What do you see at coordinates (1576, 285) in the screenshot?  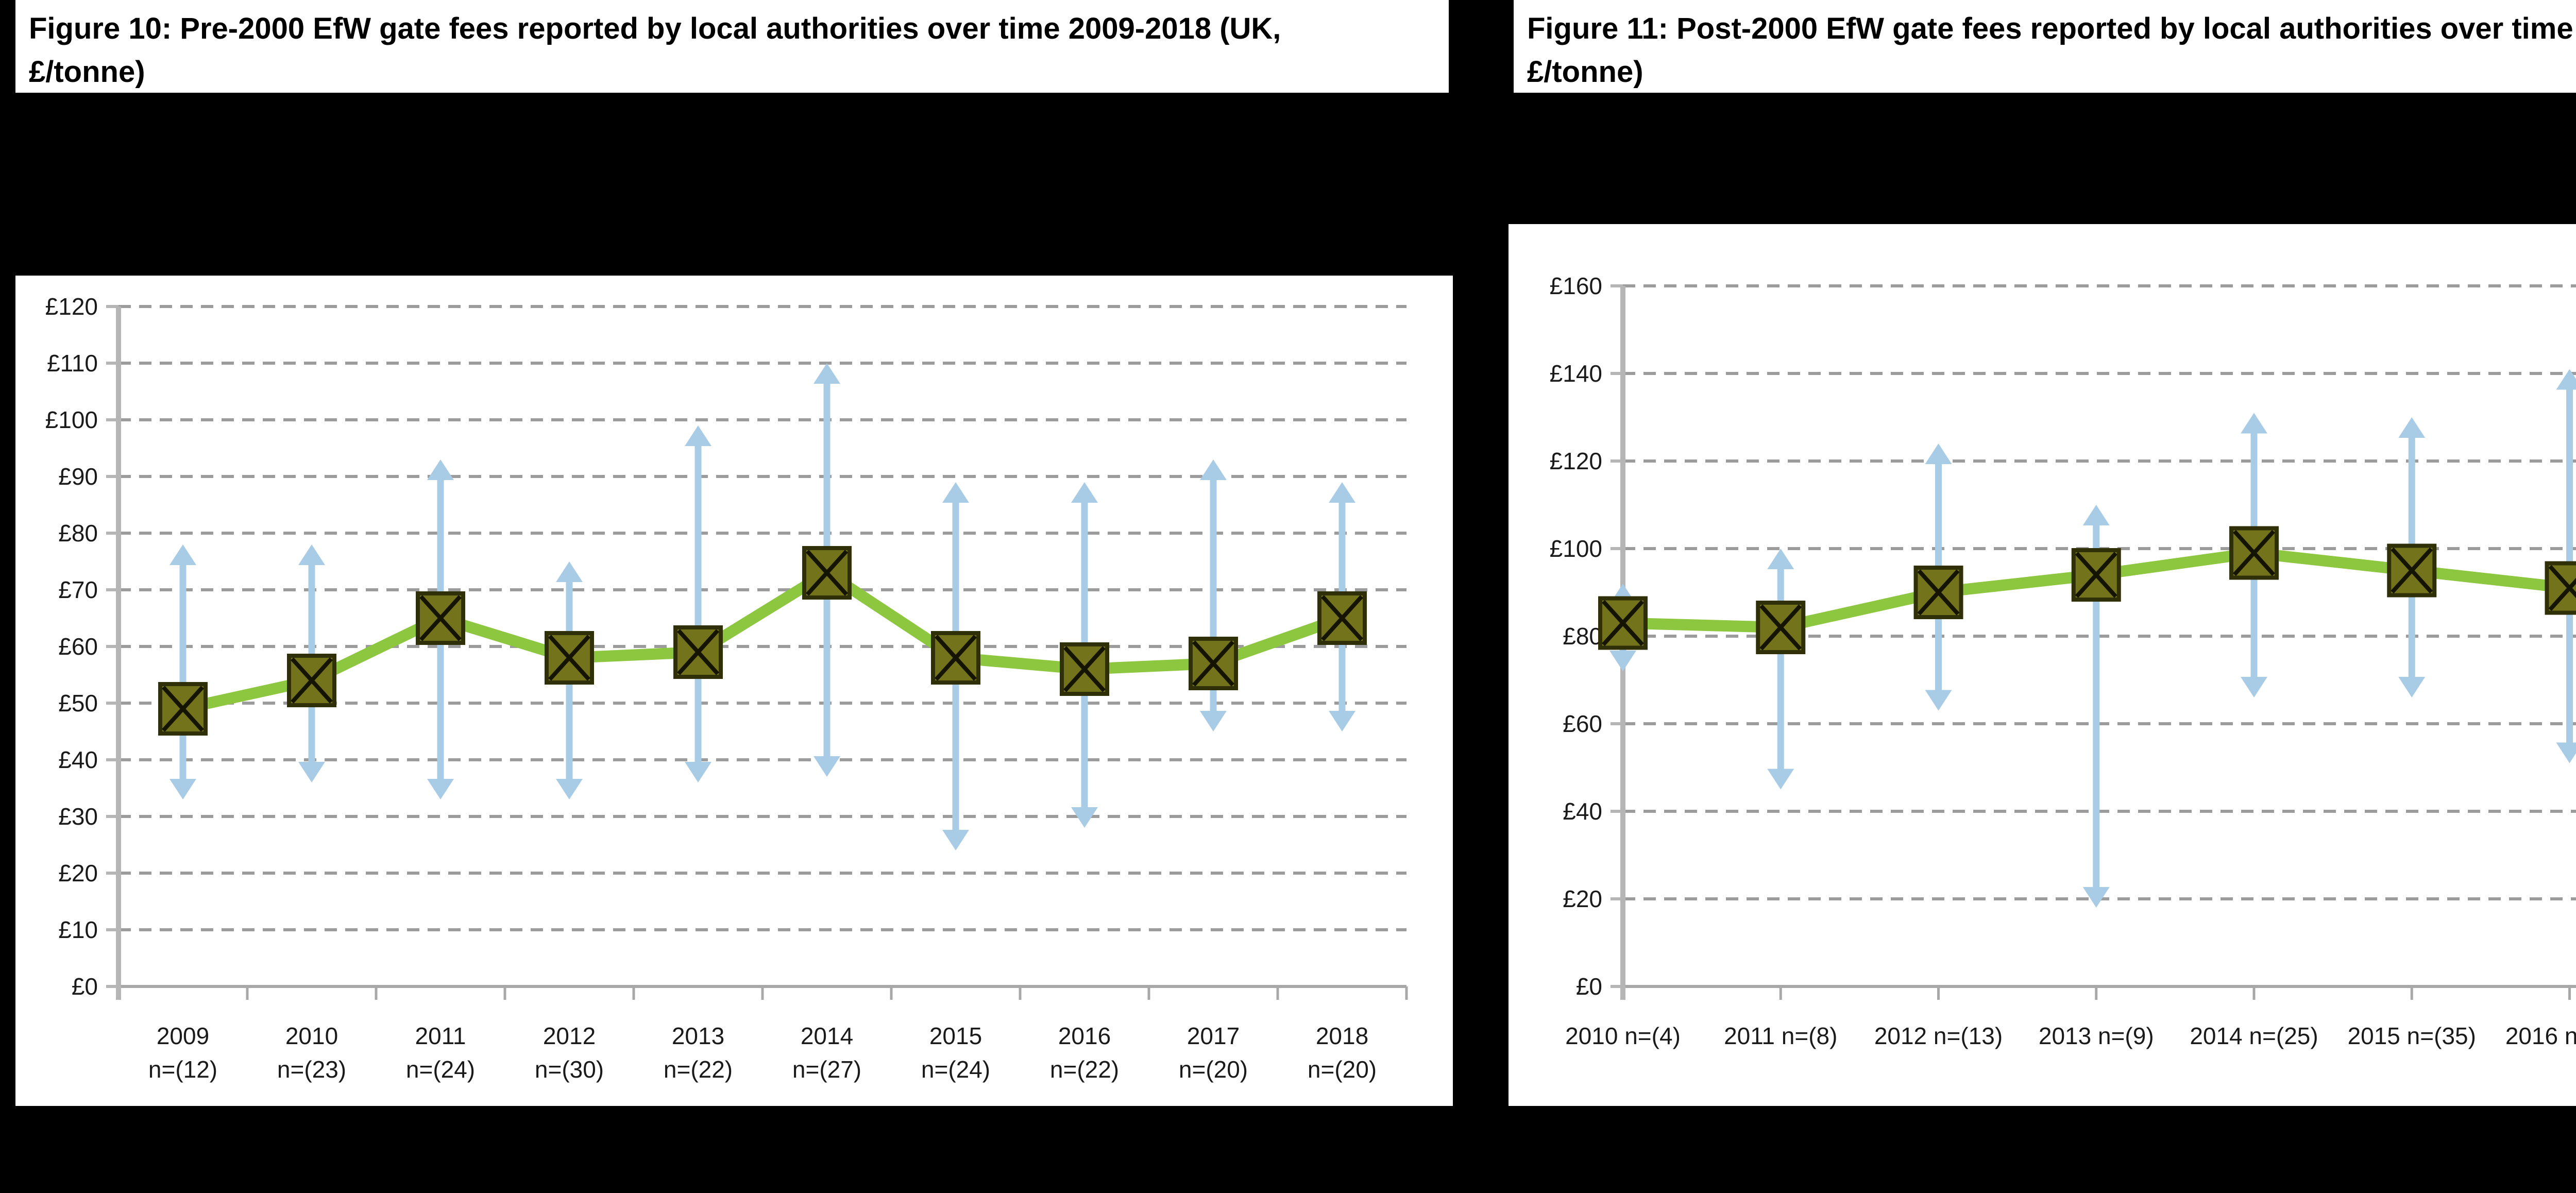 I see `y-tick-label: £160` at bounding box center [1576, 285].